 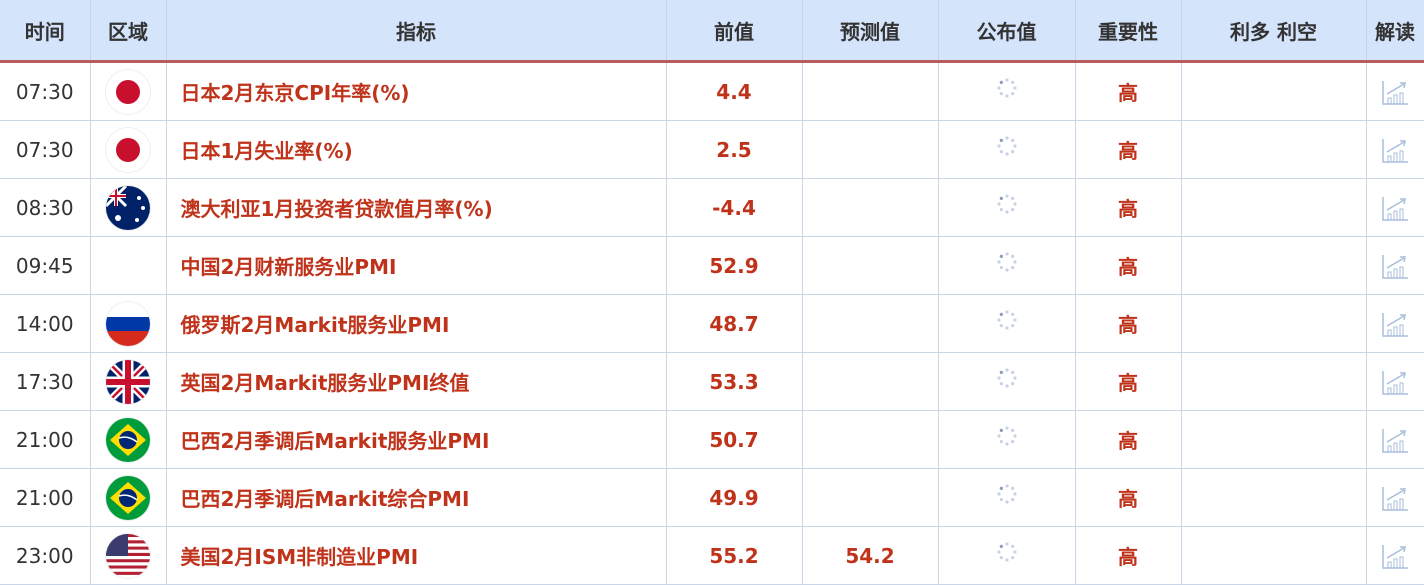 I want to click on event-time: 17:30, so click(x=45, y=381).